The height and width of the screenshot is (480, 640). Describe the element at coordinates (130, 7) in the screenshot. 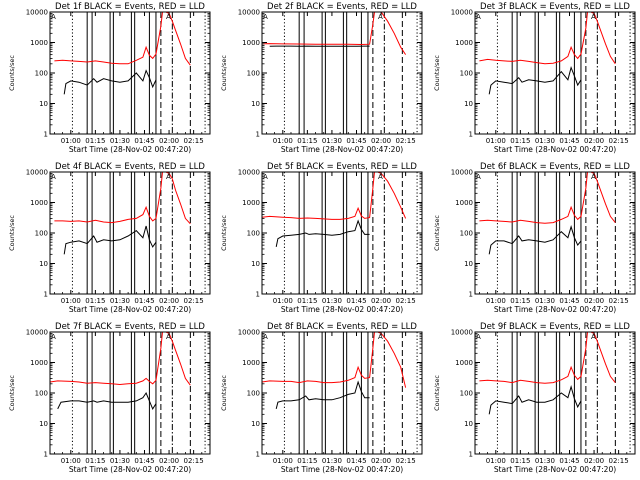

I see `panel-title: Det 1f BLACK = Events, RED = LLD` at that location.